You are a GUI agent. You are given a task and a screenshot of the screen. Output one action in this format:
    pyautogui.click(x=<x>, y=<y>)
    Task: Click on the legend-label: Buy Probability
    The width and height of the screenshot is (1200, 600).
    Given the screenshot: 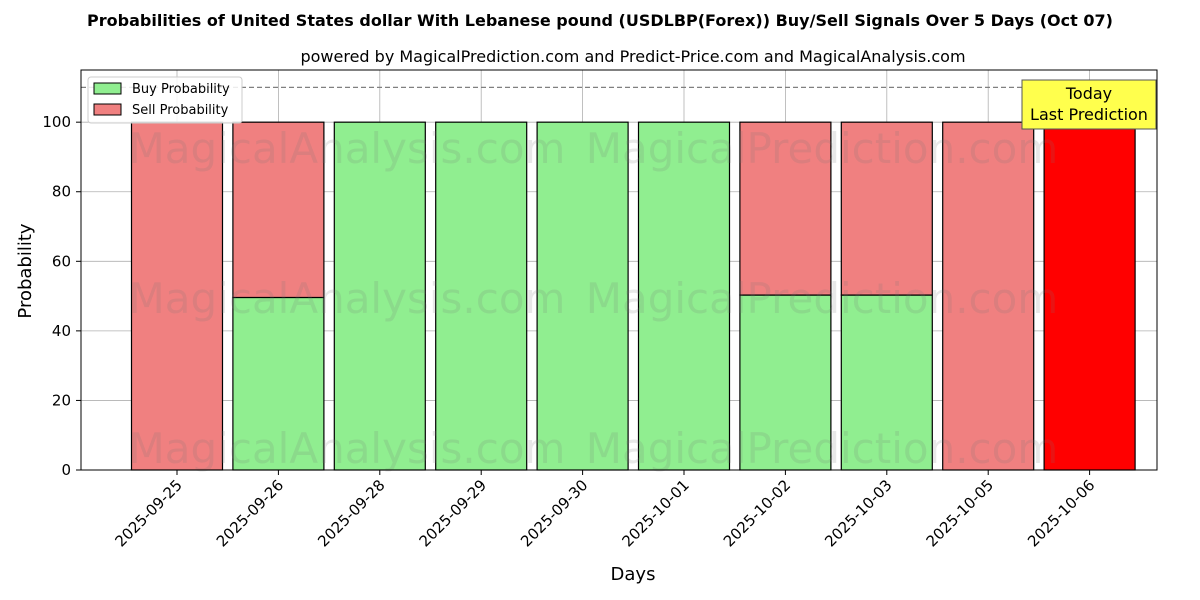 What is the action you would take?
    pyautogui.click(x=181, y=89)
    